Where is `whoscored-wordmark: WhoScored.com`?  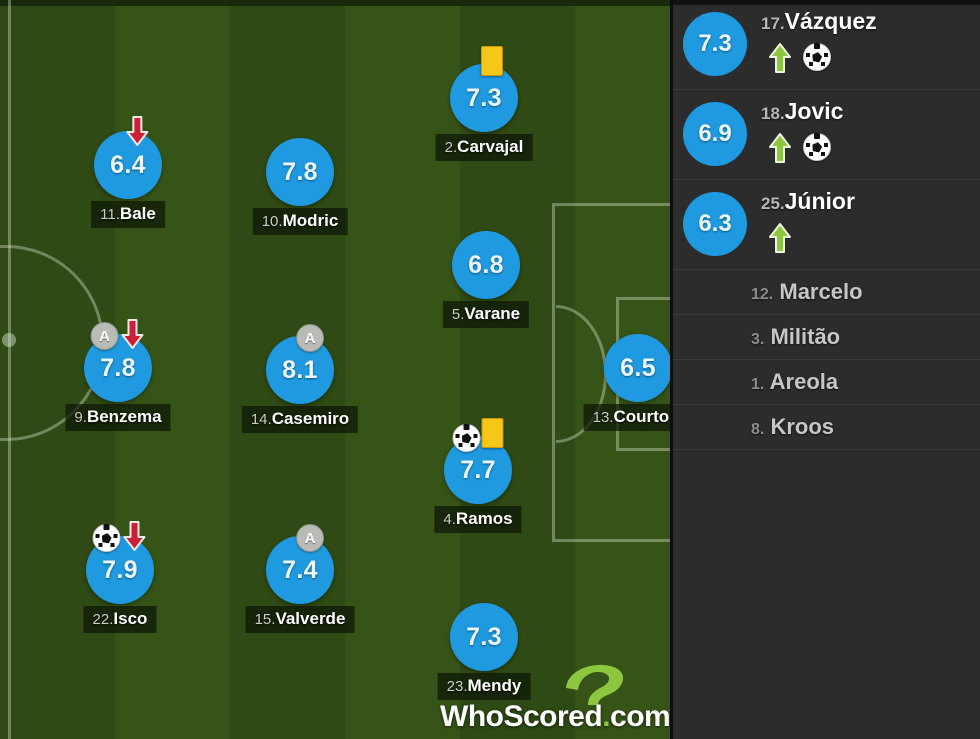 whoscored-wordmark: WhoScored.com is located at coordinates (555, 717).